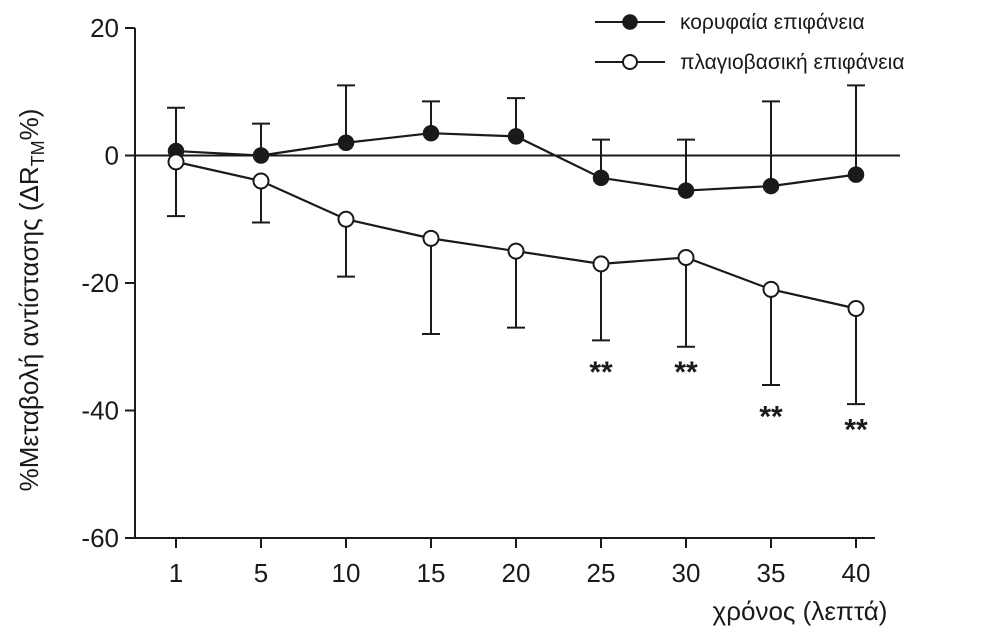 The width and height of the screenshot is (989, 635). Describe the element at coordinates (112, 156) in the screenshot. I see `y-tick-label: 0` at that location.